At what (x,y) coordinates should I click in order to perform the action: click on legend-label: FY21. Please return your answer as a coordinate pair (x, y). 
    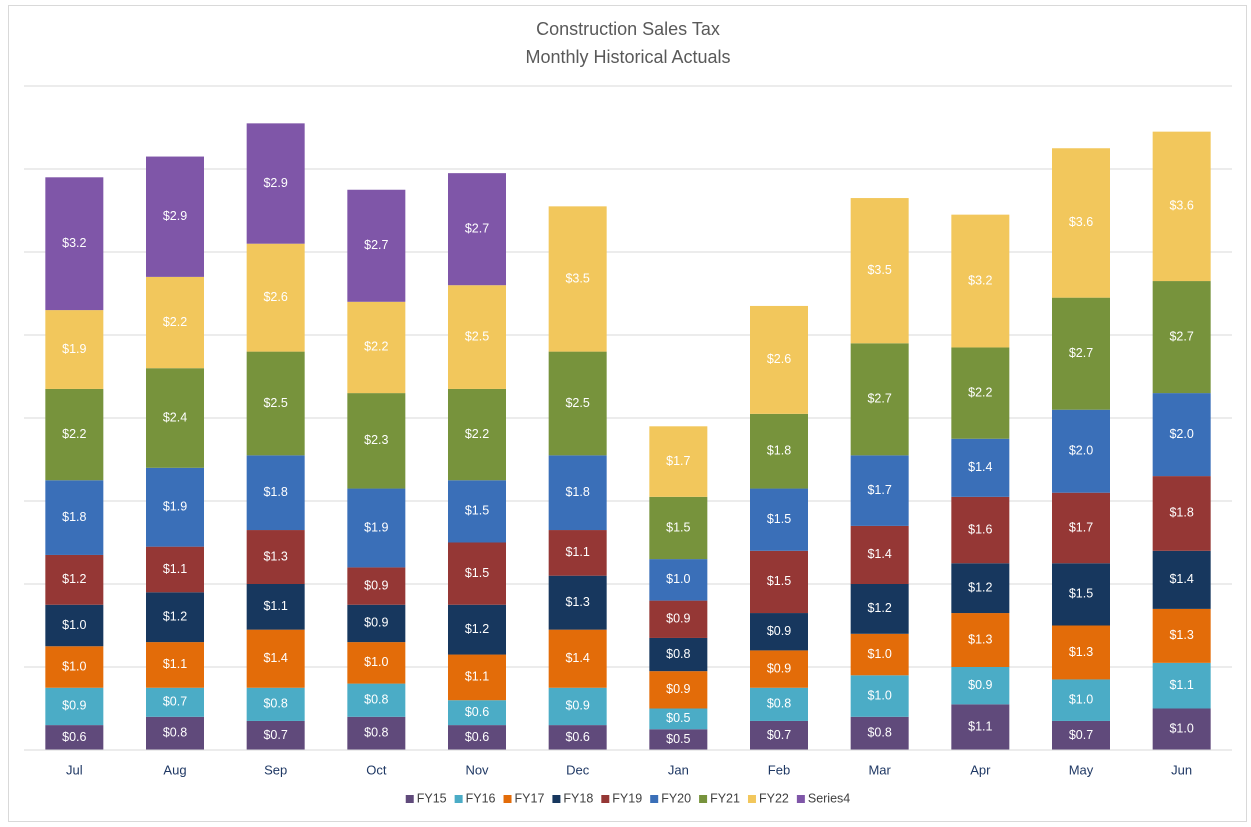
    Looking at the image, I should click on (725, 798).